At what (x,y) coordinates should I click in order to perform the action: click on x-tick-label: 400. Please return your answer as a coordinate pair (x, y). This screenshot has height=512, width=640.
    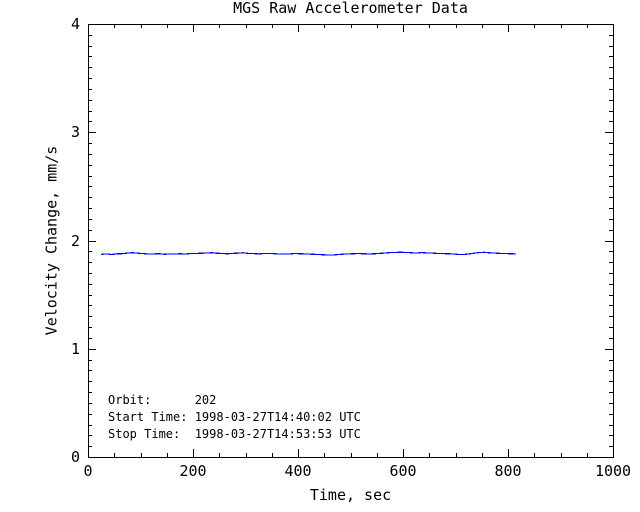
    Looking at the image, I should click on (298, 471).